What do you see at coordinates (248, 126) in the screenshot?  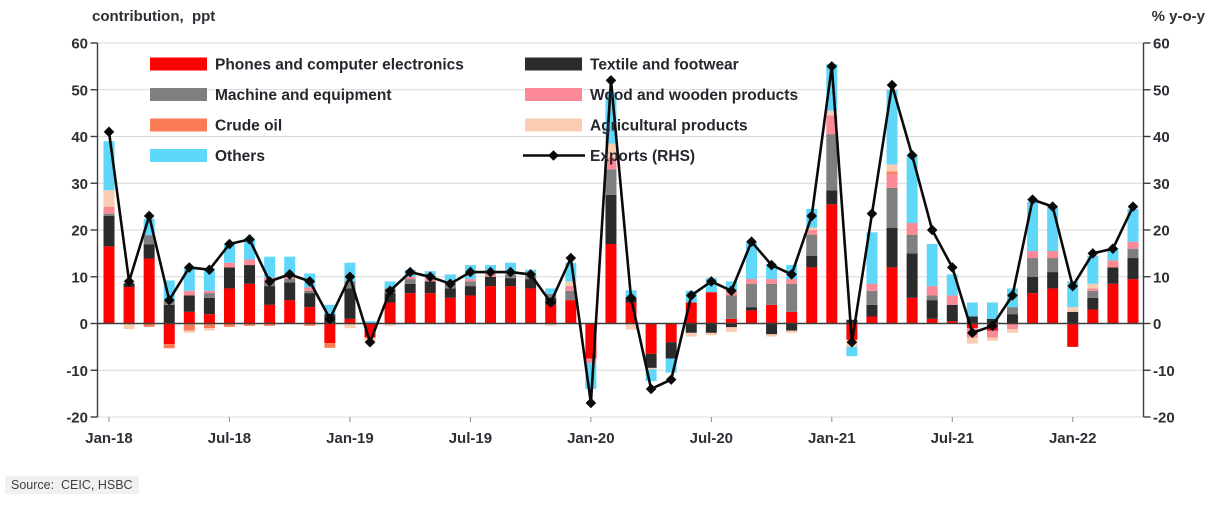 I see `legend-label-crude-oil: Crude oil` at bounding box center [248, 126].